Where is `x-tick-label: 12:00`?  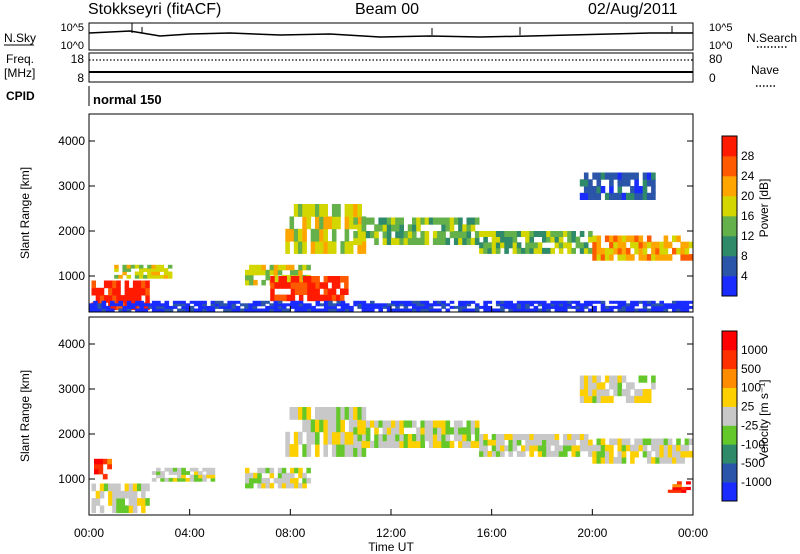 x-tick-label: 12:00 is located at coordinates (391, 533).